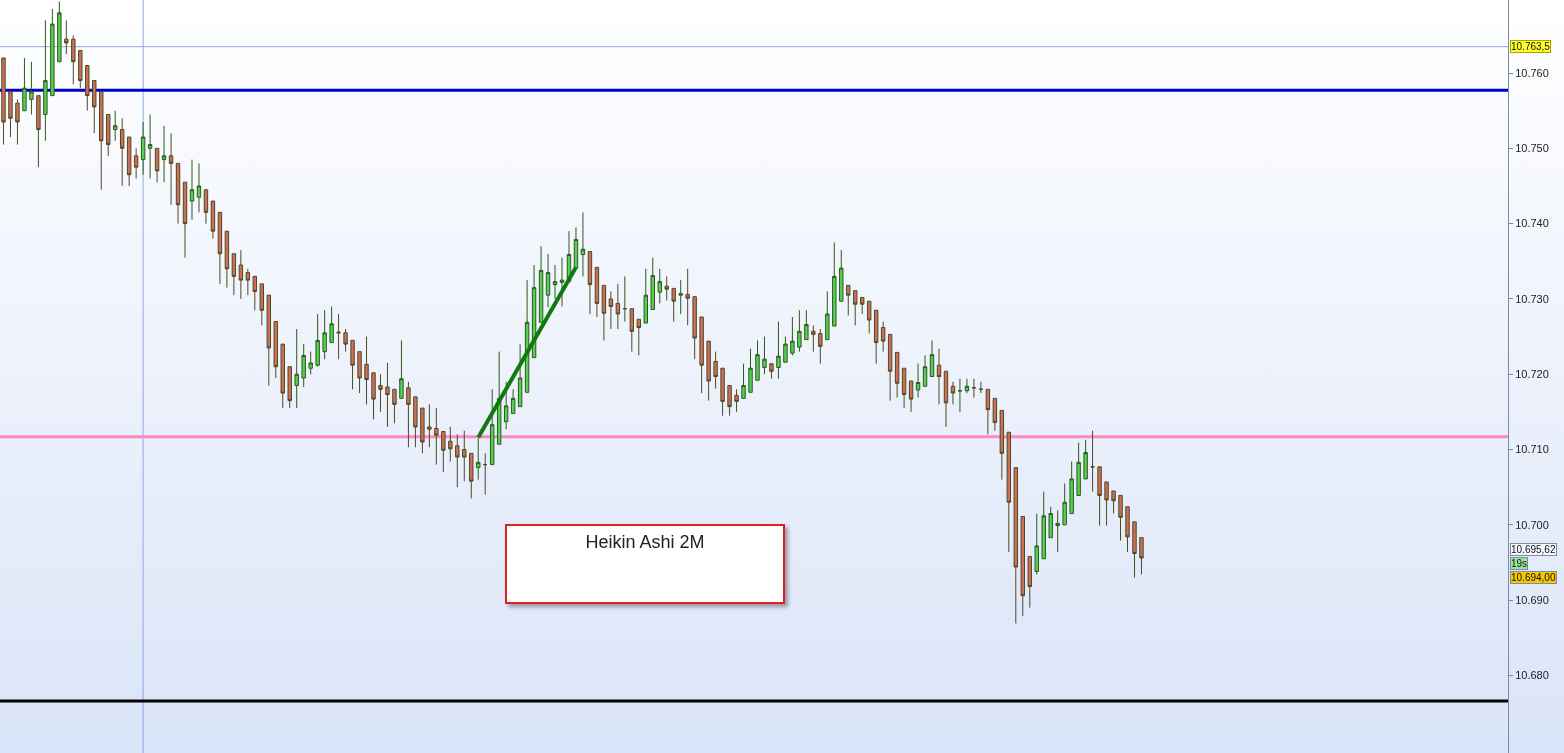 Image resolution: width=1564 pixels, height=753 pixels. I want to click on y-tick-label: 10.710, so click(1532, 449).